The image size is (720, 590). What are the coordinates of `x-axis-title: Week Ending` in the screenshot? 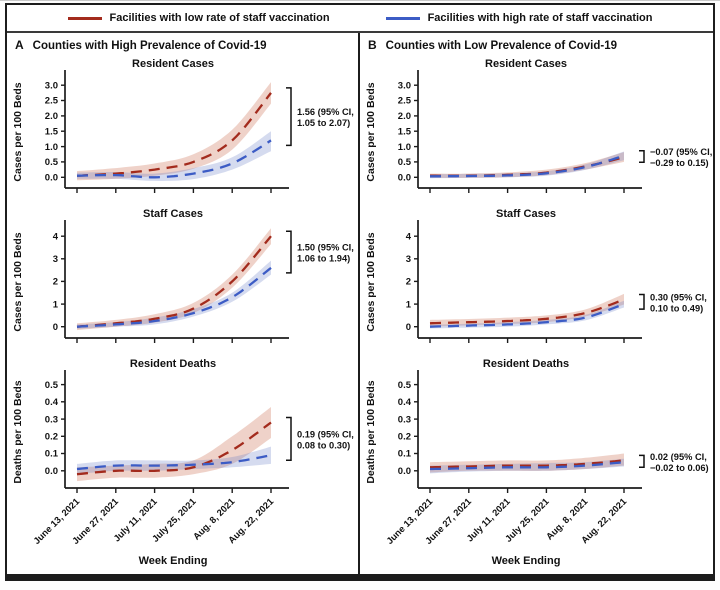 It's located at (173, 561).